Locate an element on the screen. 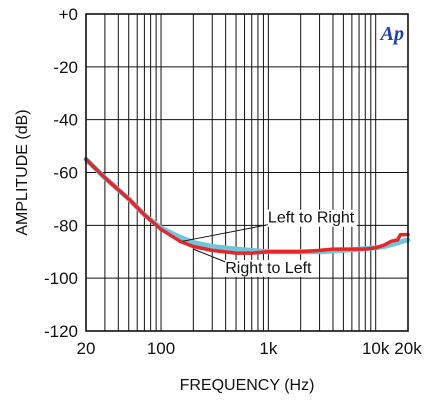  x-tick-label: 10k is located at coordinates (376, 348).